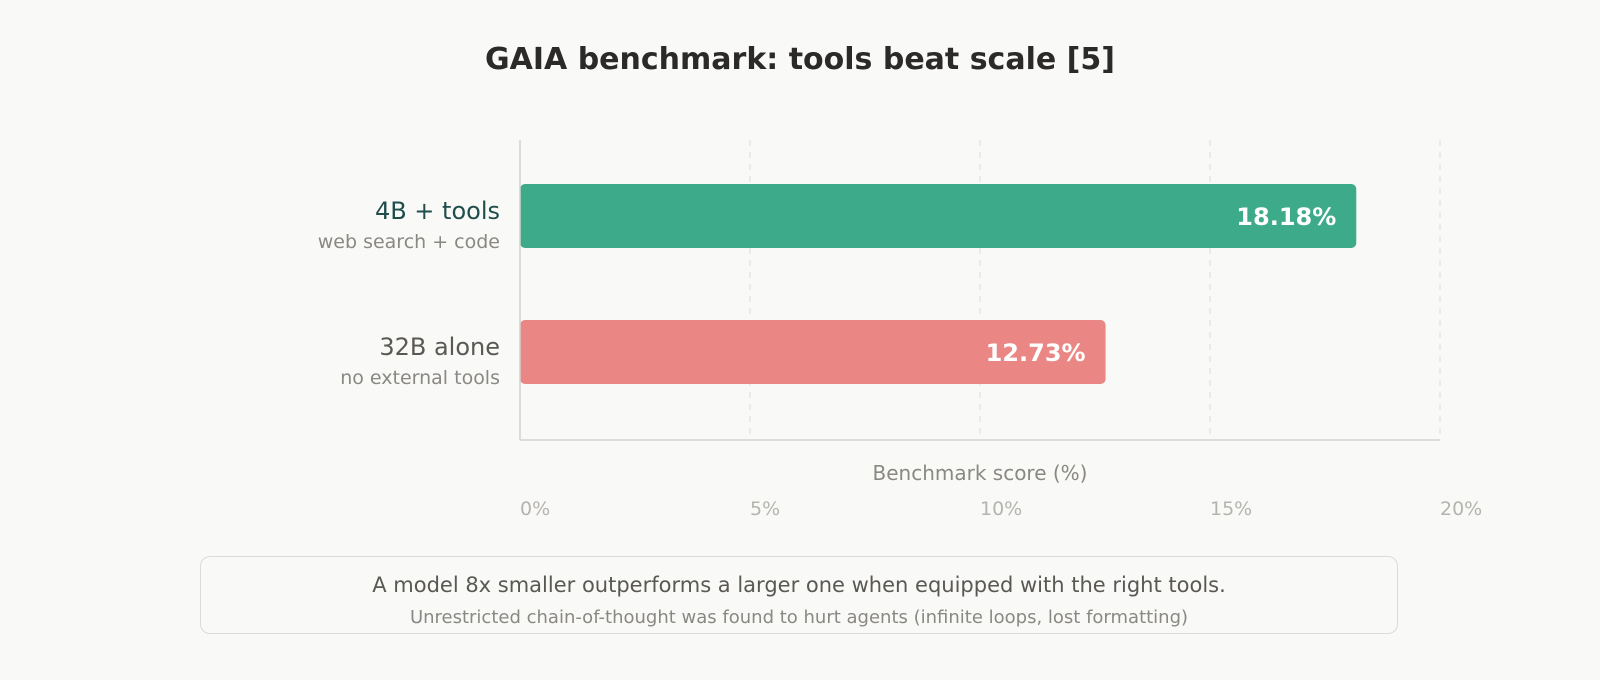  I want to click on x-axis-title: Benchmark score (%), so click(980, 473).